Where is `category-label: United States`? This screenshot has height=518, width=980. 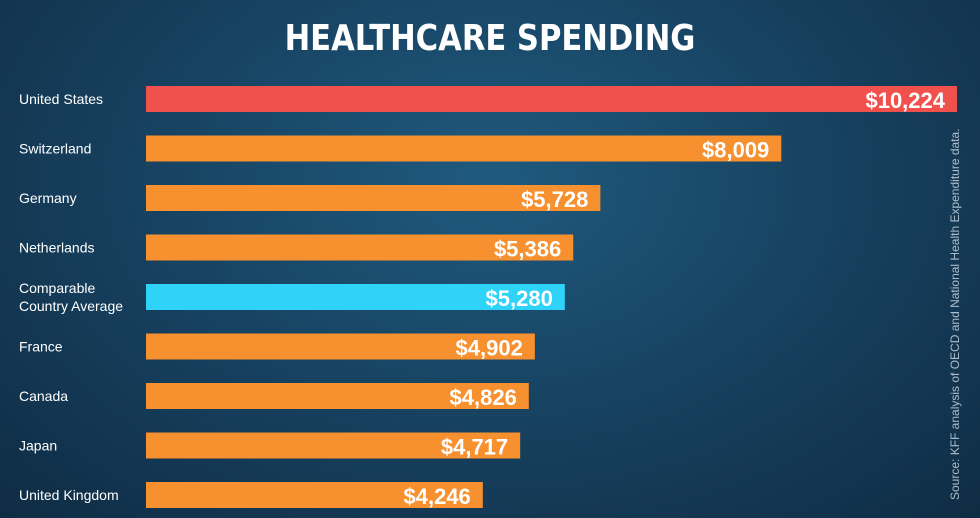
category-label: United States is located at coordinates (61, 99).